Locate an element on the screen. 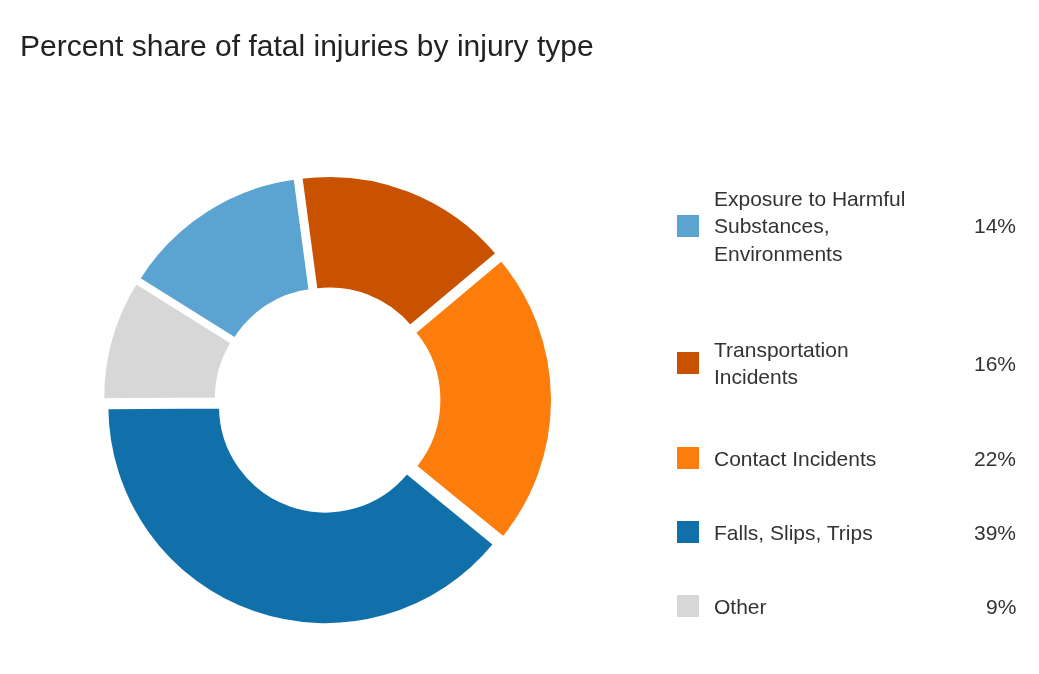 This screenshot has width=1039, height=674. data-label: 39% is located at coordinates (995, 532).